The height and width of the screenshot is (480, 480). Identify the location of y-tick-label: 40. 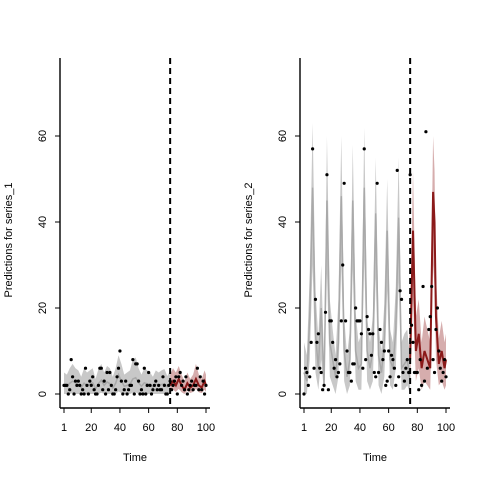
(43, 222).